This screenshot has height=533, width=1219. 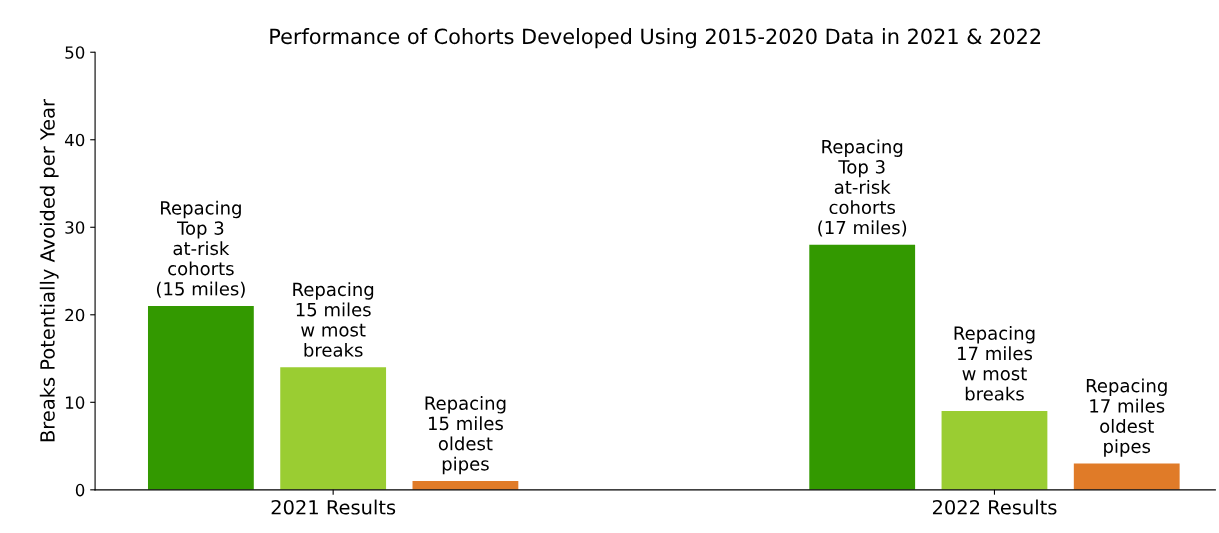 I want to click on chart-title: Performance of Cohorts Developed Using 2015-2020 Data in 2021 & 2022, so click(x=655, y=38).